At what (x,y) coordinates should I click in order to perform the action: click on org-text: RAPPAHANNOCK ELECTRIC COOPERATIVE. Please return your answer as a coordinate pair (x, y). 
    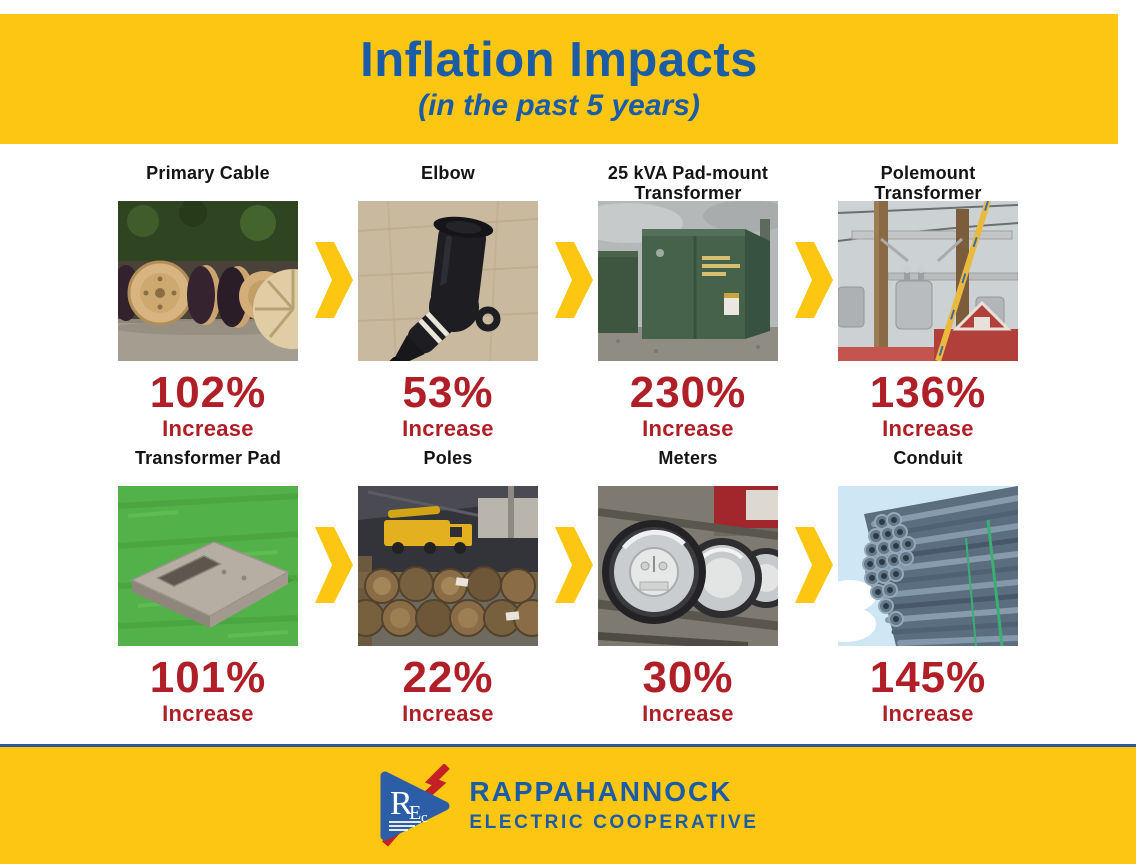
    Looking at the image, I should click on (614, 805).